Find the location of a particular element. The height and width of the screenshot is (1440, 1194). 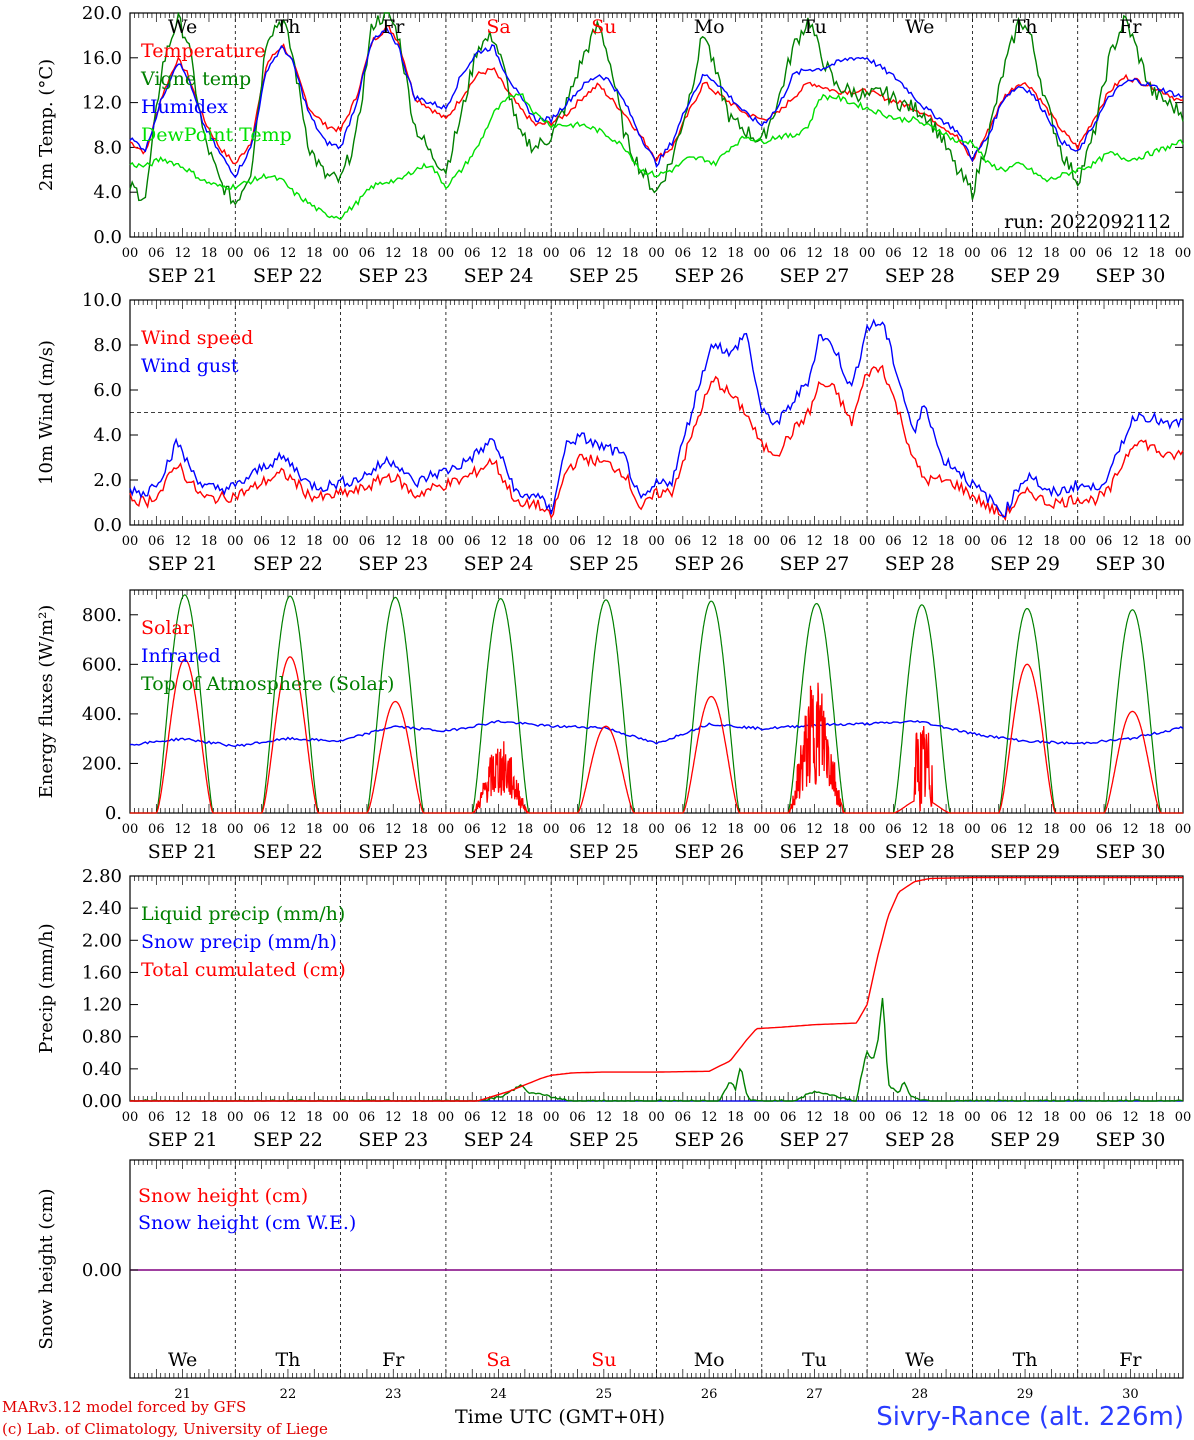

weekday-label: Tu is located at coordinates (814, 1360).